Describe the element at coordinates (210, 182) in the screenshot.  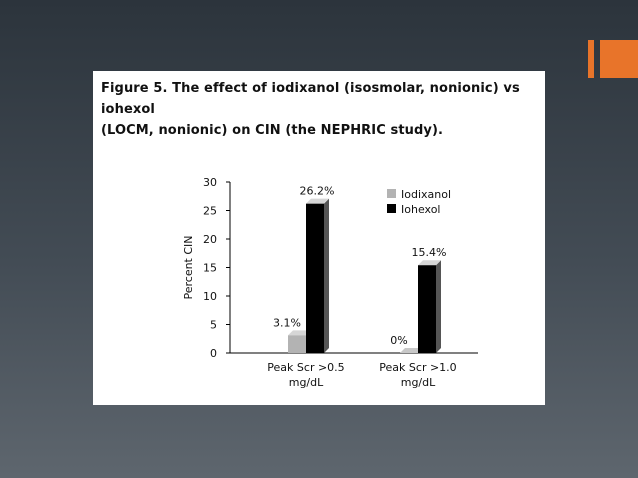
I see `y-tick-label: 30` at that location.